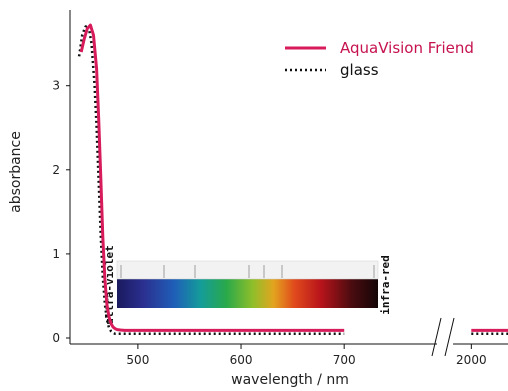 The height and width of the screenshot is (391, 508). What do you see at coordinates (379, 59) in the screenshot?
I see `legend: AquaVision Friend glass` at bounding box center [379, 59].